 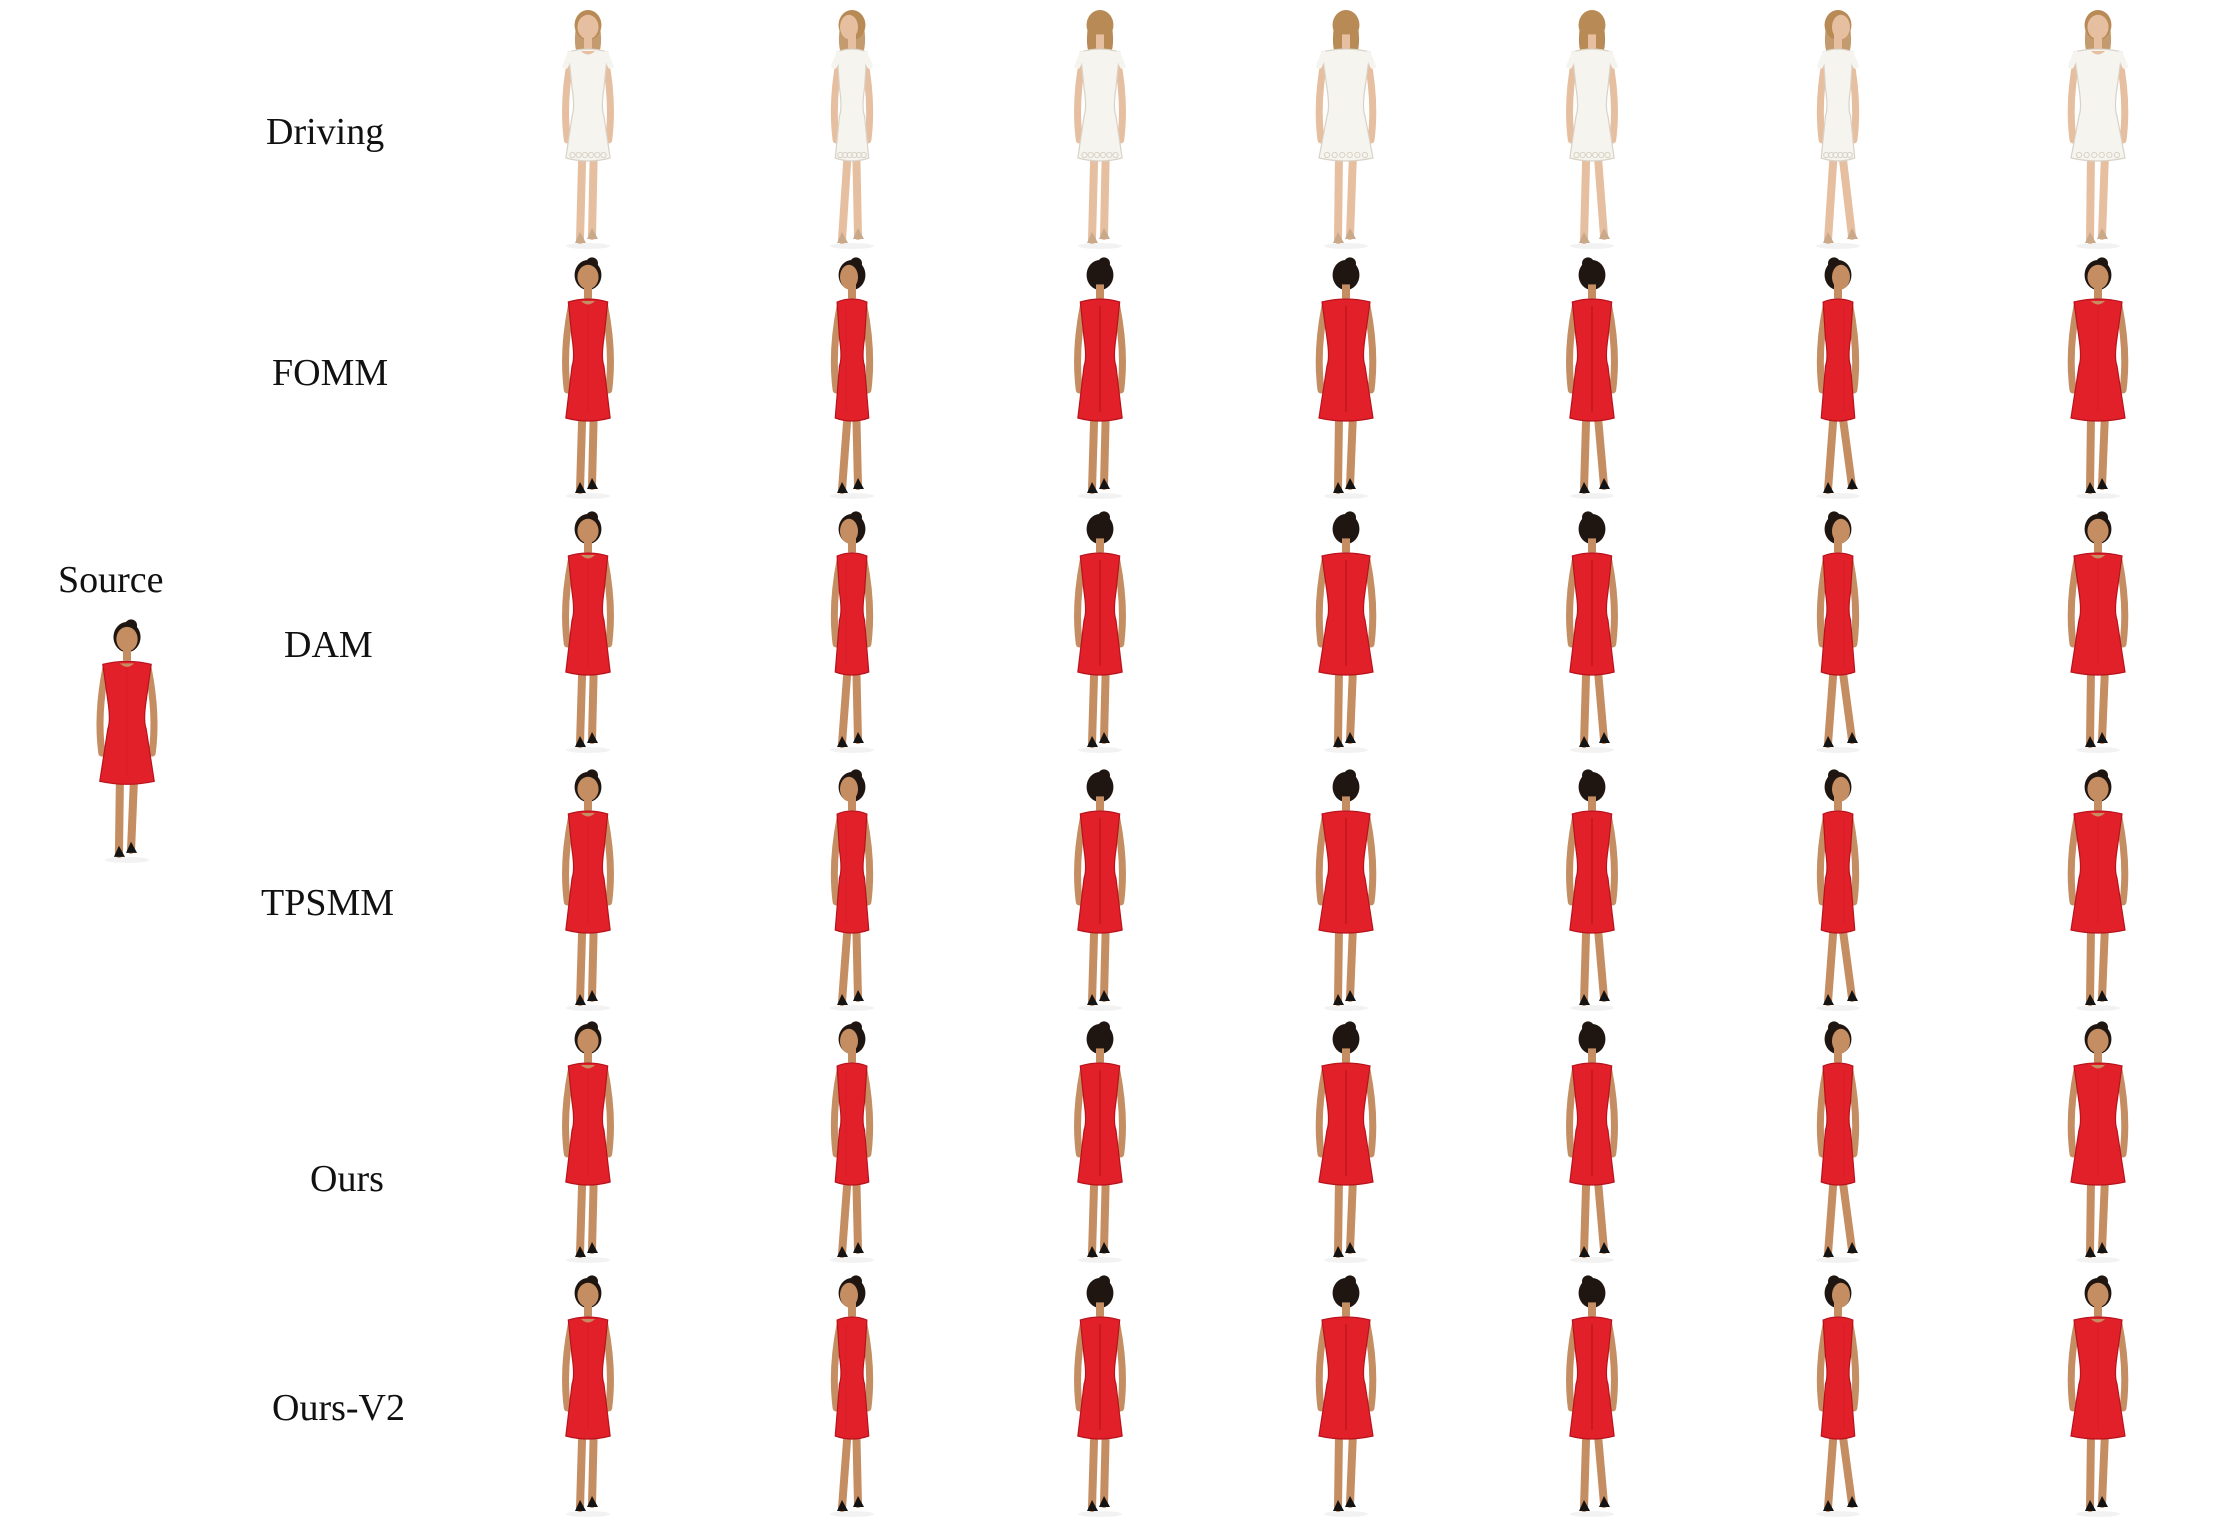 I want to click on source-image, so click(x=127, y=741).